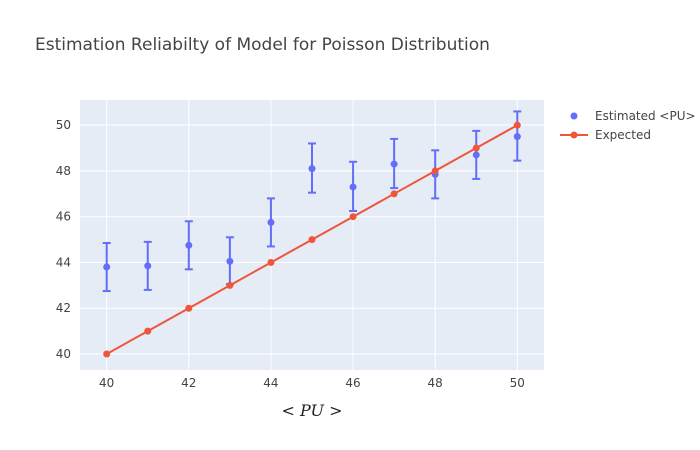  What do you see at coordinates (435, 383) in the screenshot?
I see `x-tick-label: 48` at bounding box center [435, 383].